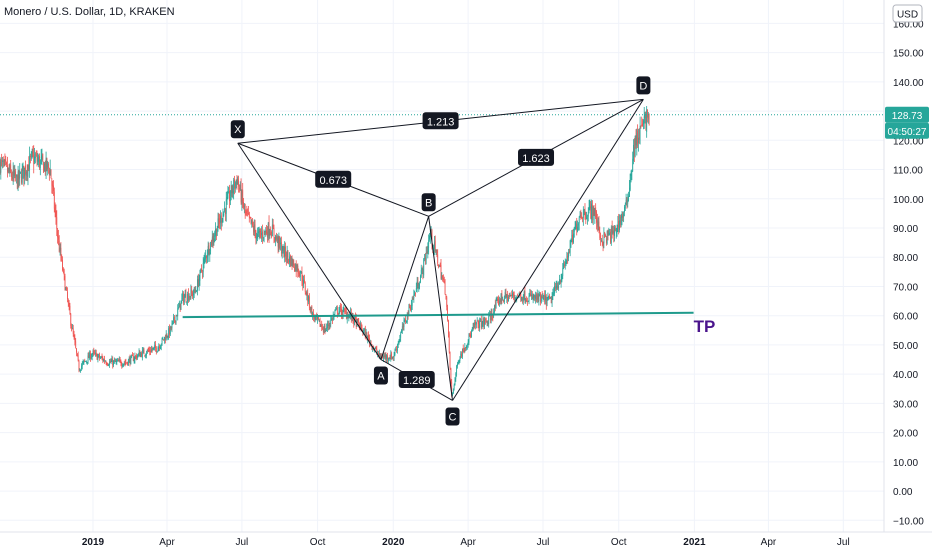  Describe the element at coordinates (452, 416) in the screenshot. I see `pattern-point-c: C` at that location.